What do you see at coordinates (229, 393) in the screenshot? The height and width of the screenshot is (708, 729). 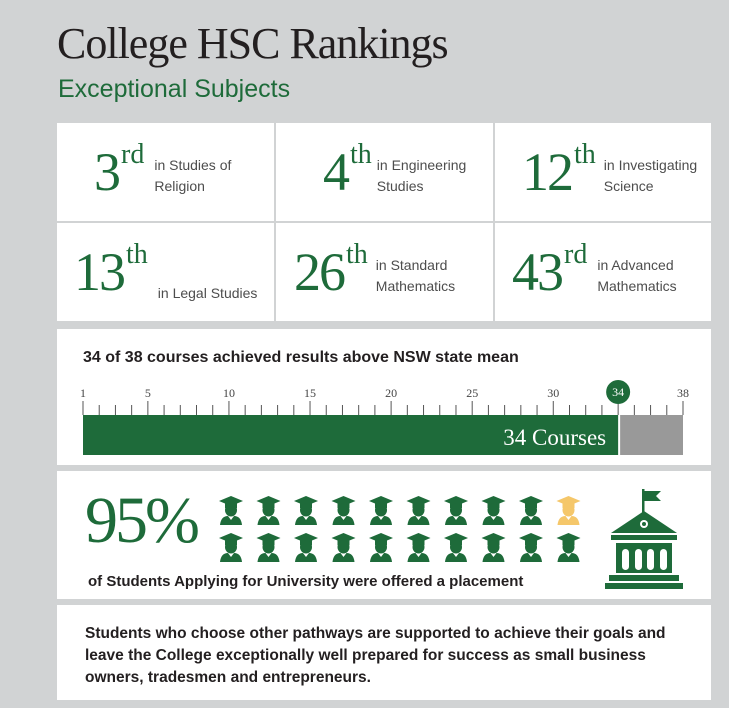 I see `ruler-tick-label: 10` at bounding box center [229, 393].